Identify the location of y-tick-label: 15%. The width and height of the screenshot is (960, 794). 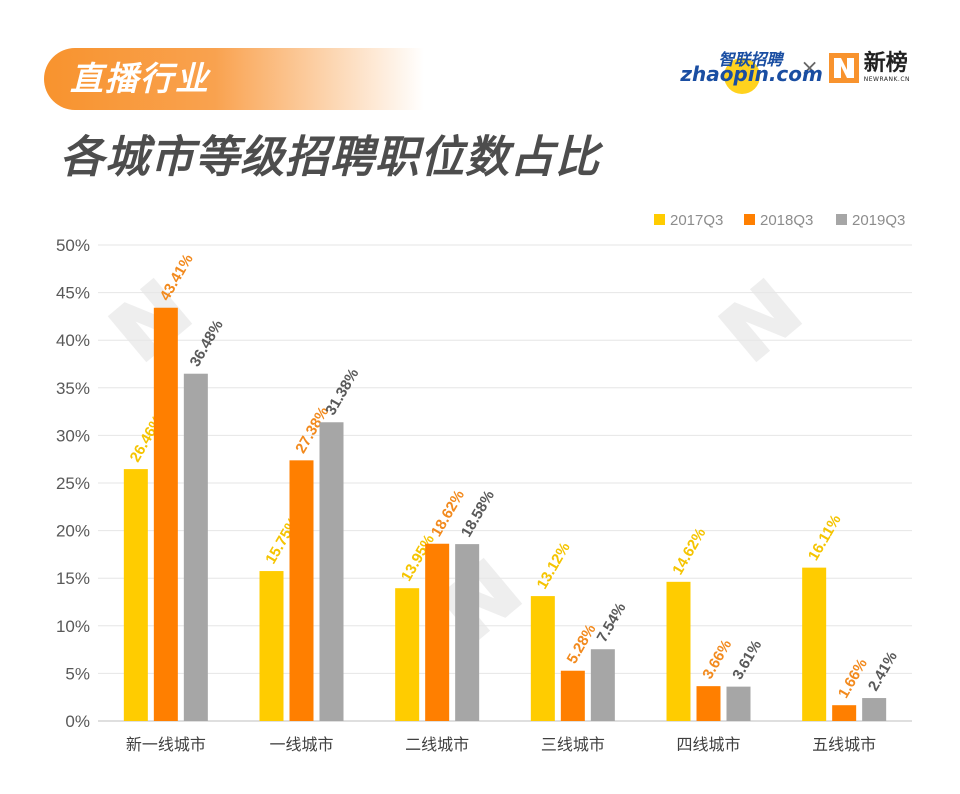
(73, 578).